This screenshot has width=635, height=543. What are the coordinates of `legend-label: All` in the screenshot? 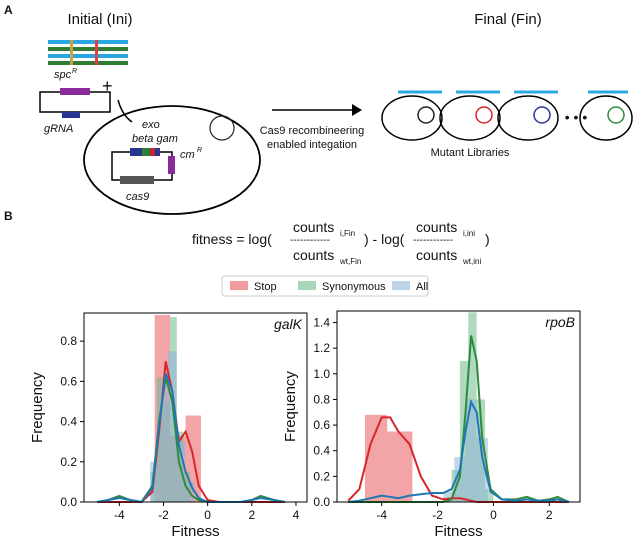 It's located at (422, 287).